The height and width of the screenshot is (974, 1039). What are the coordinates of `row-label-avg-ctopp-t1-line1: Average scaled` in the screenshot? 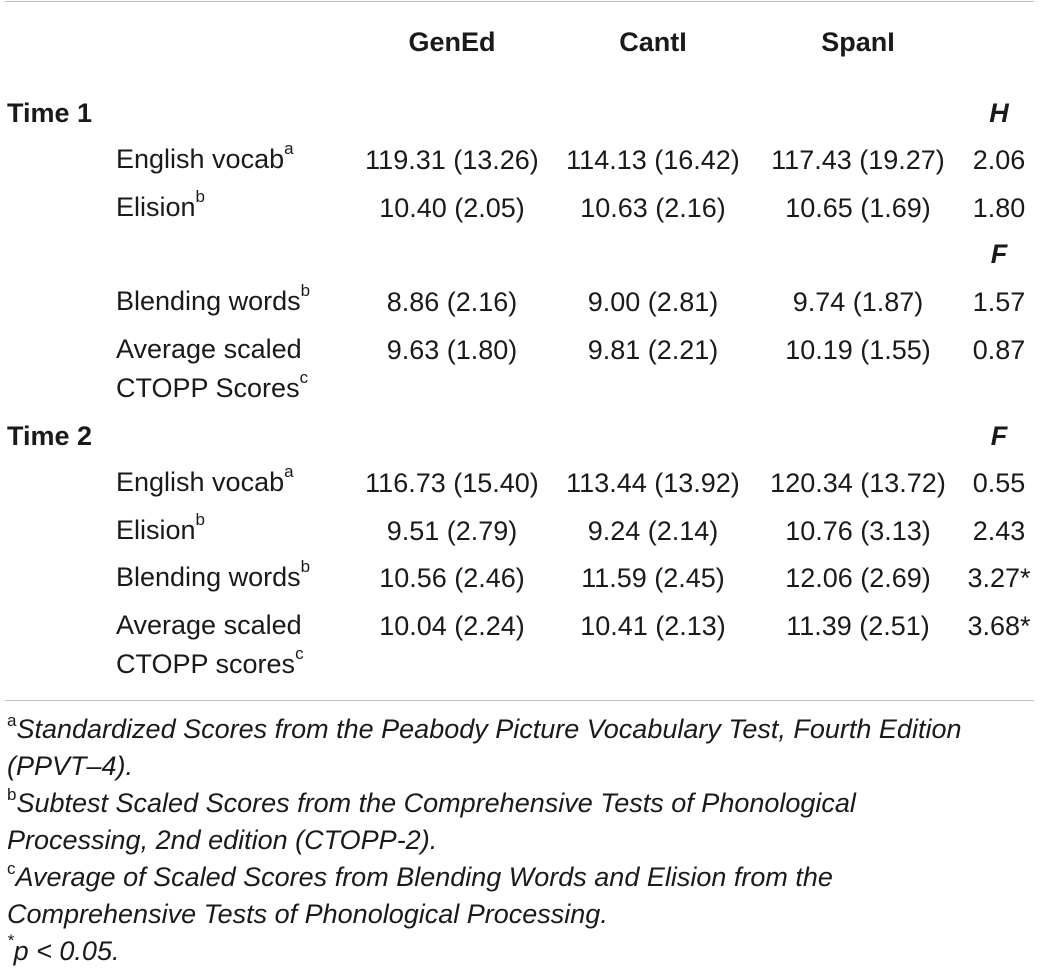 It's located at (209, 349).